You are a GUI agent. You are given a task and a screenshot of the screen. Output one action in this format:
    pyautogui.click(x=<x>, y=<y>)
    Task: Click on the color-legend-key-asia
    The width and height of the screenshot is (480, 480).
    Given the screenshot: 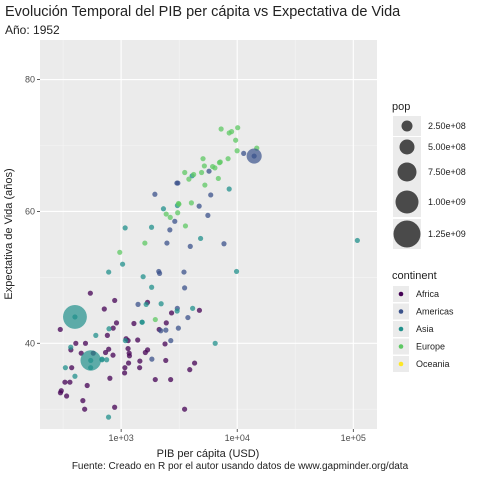 What is the action you would take?
    pyautogui.click(x=401, y=329)
    